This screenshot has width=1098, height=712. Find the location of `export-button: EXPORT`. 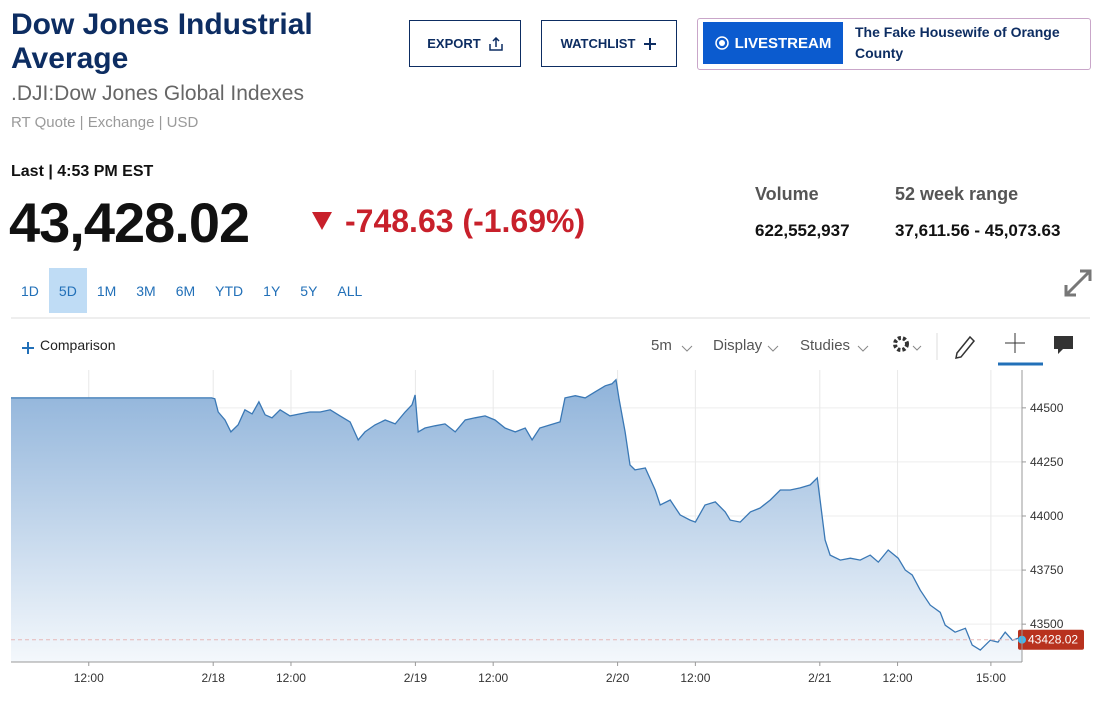

export-button: EXPORT is located at coordinates (465, 43).